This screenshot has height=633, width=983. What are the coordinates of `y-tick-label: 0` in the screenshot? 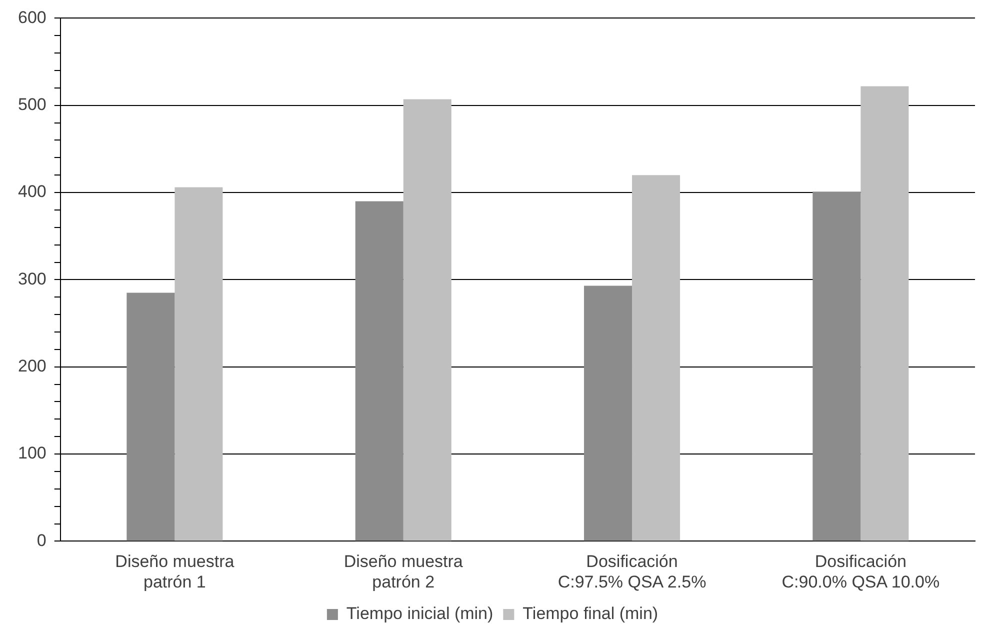 It's located at (41, 540).